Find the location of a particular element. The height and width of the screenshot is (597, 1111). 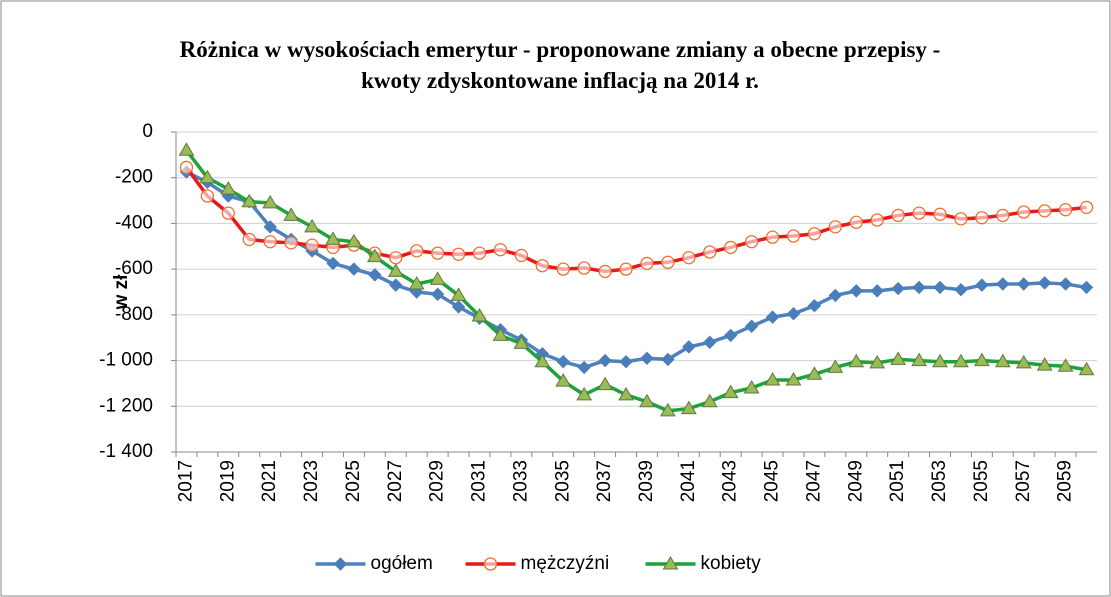

x-tick-label: 2051 is located at coordinates (897, 481).